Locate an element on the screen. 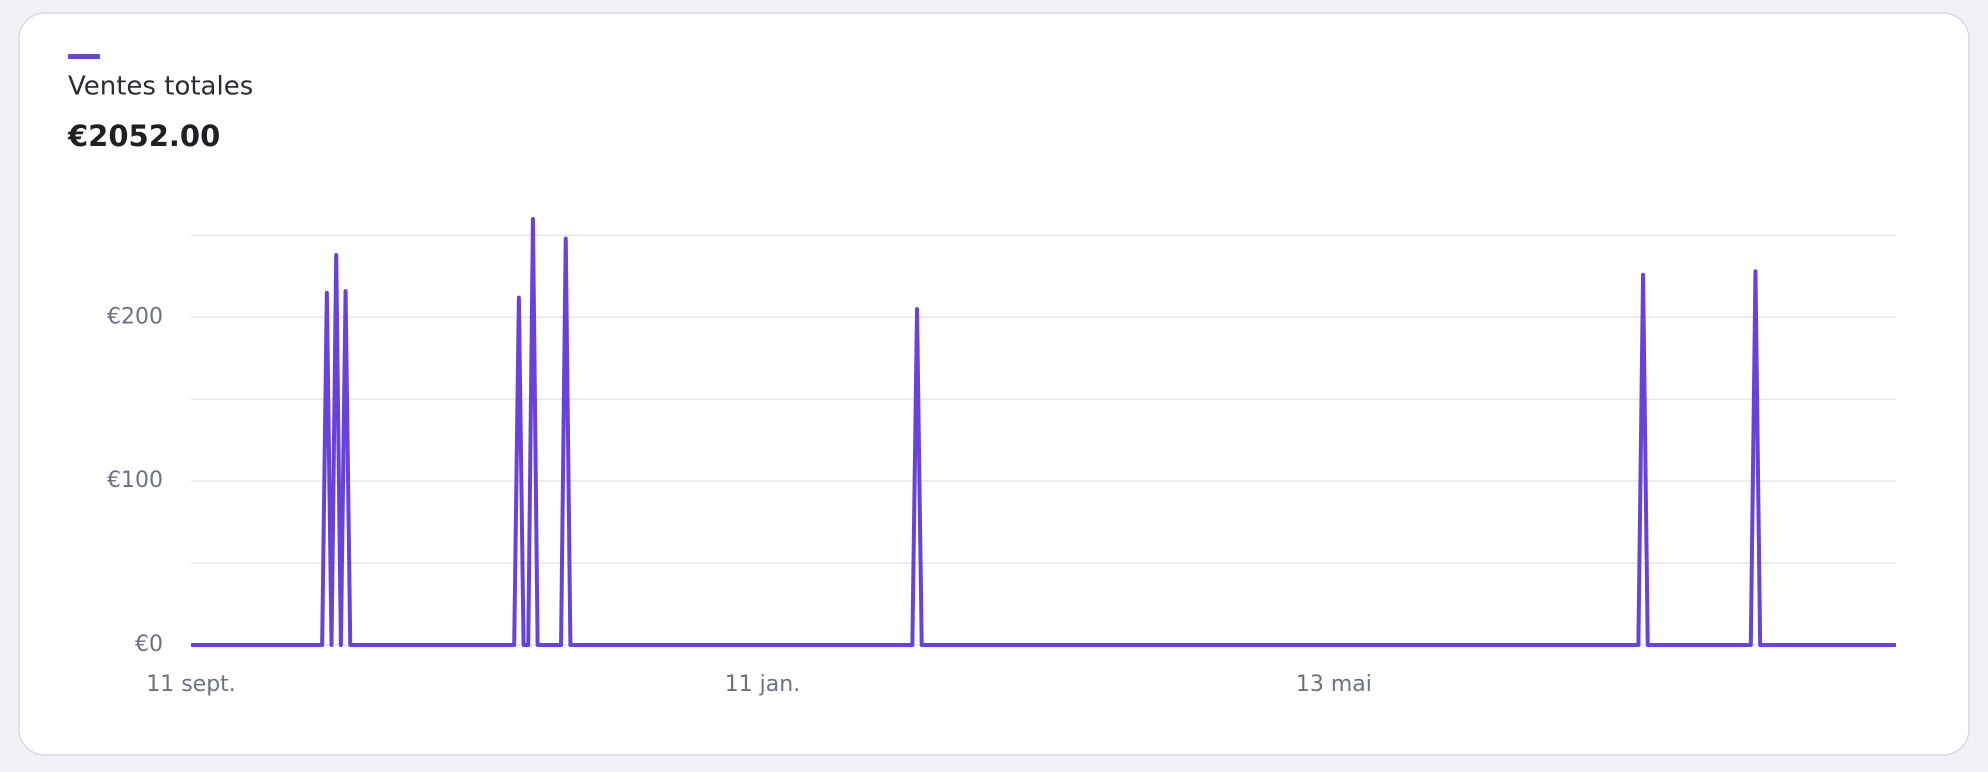 Image resolution: width=1988 pixels, height=772 pixels. x-tick-label: 13 mai is located at coordinates (1334, 684).